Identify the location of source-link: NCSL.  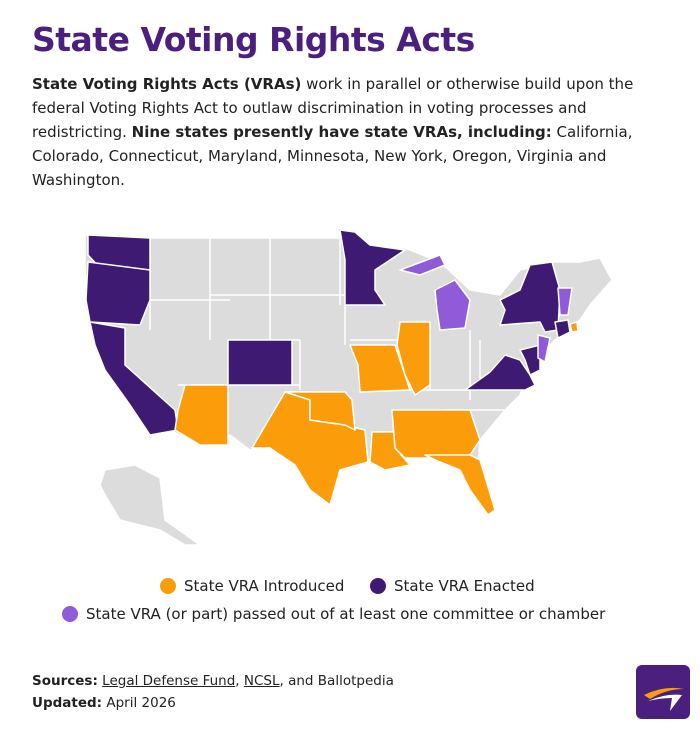
(261, 681).